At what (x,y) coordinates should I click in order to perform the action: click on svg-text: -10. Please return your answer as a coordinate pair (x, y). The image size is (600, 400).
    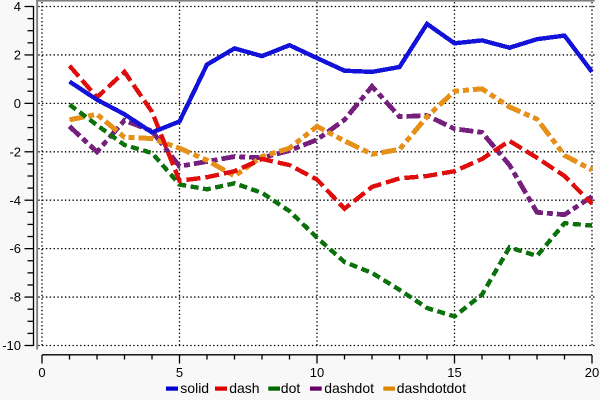
    Looking at the image, I should click on (11, 345).